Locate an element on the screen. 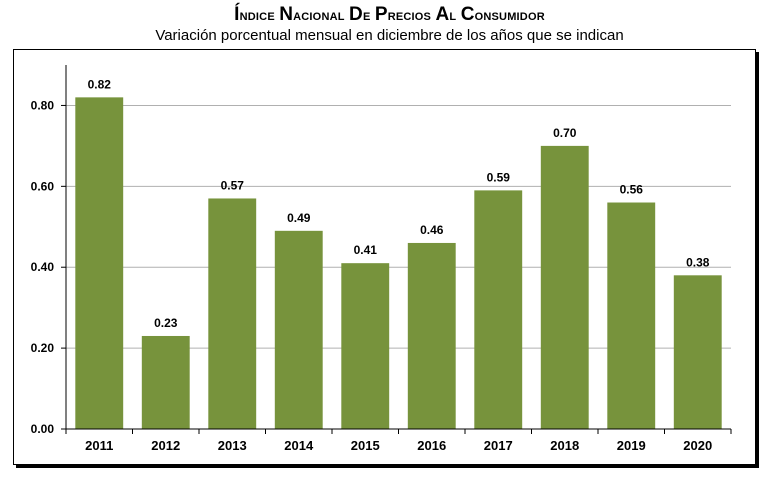 This screenshot has height=490, width=779. x-tick-label: 2017 is located at coordinates (498, 445).